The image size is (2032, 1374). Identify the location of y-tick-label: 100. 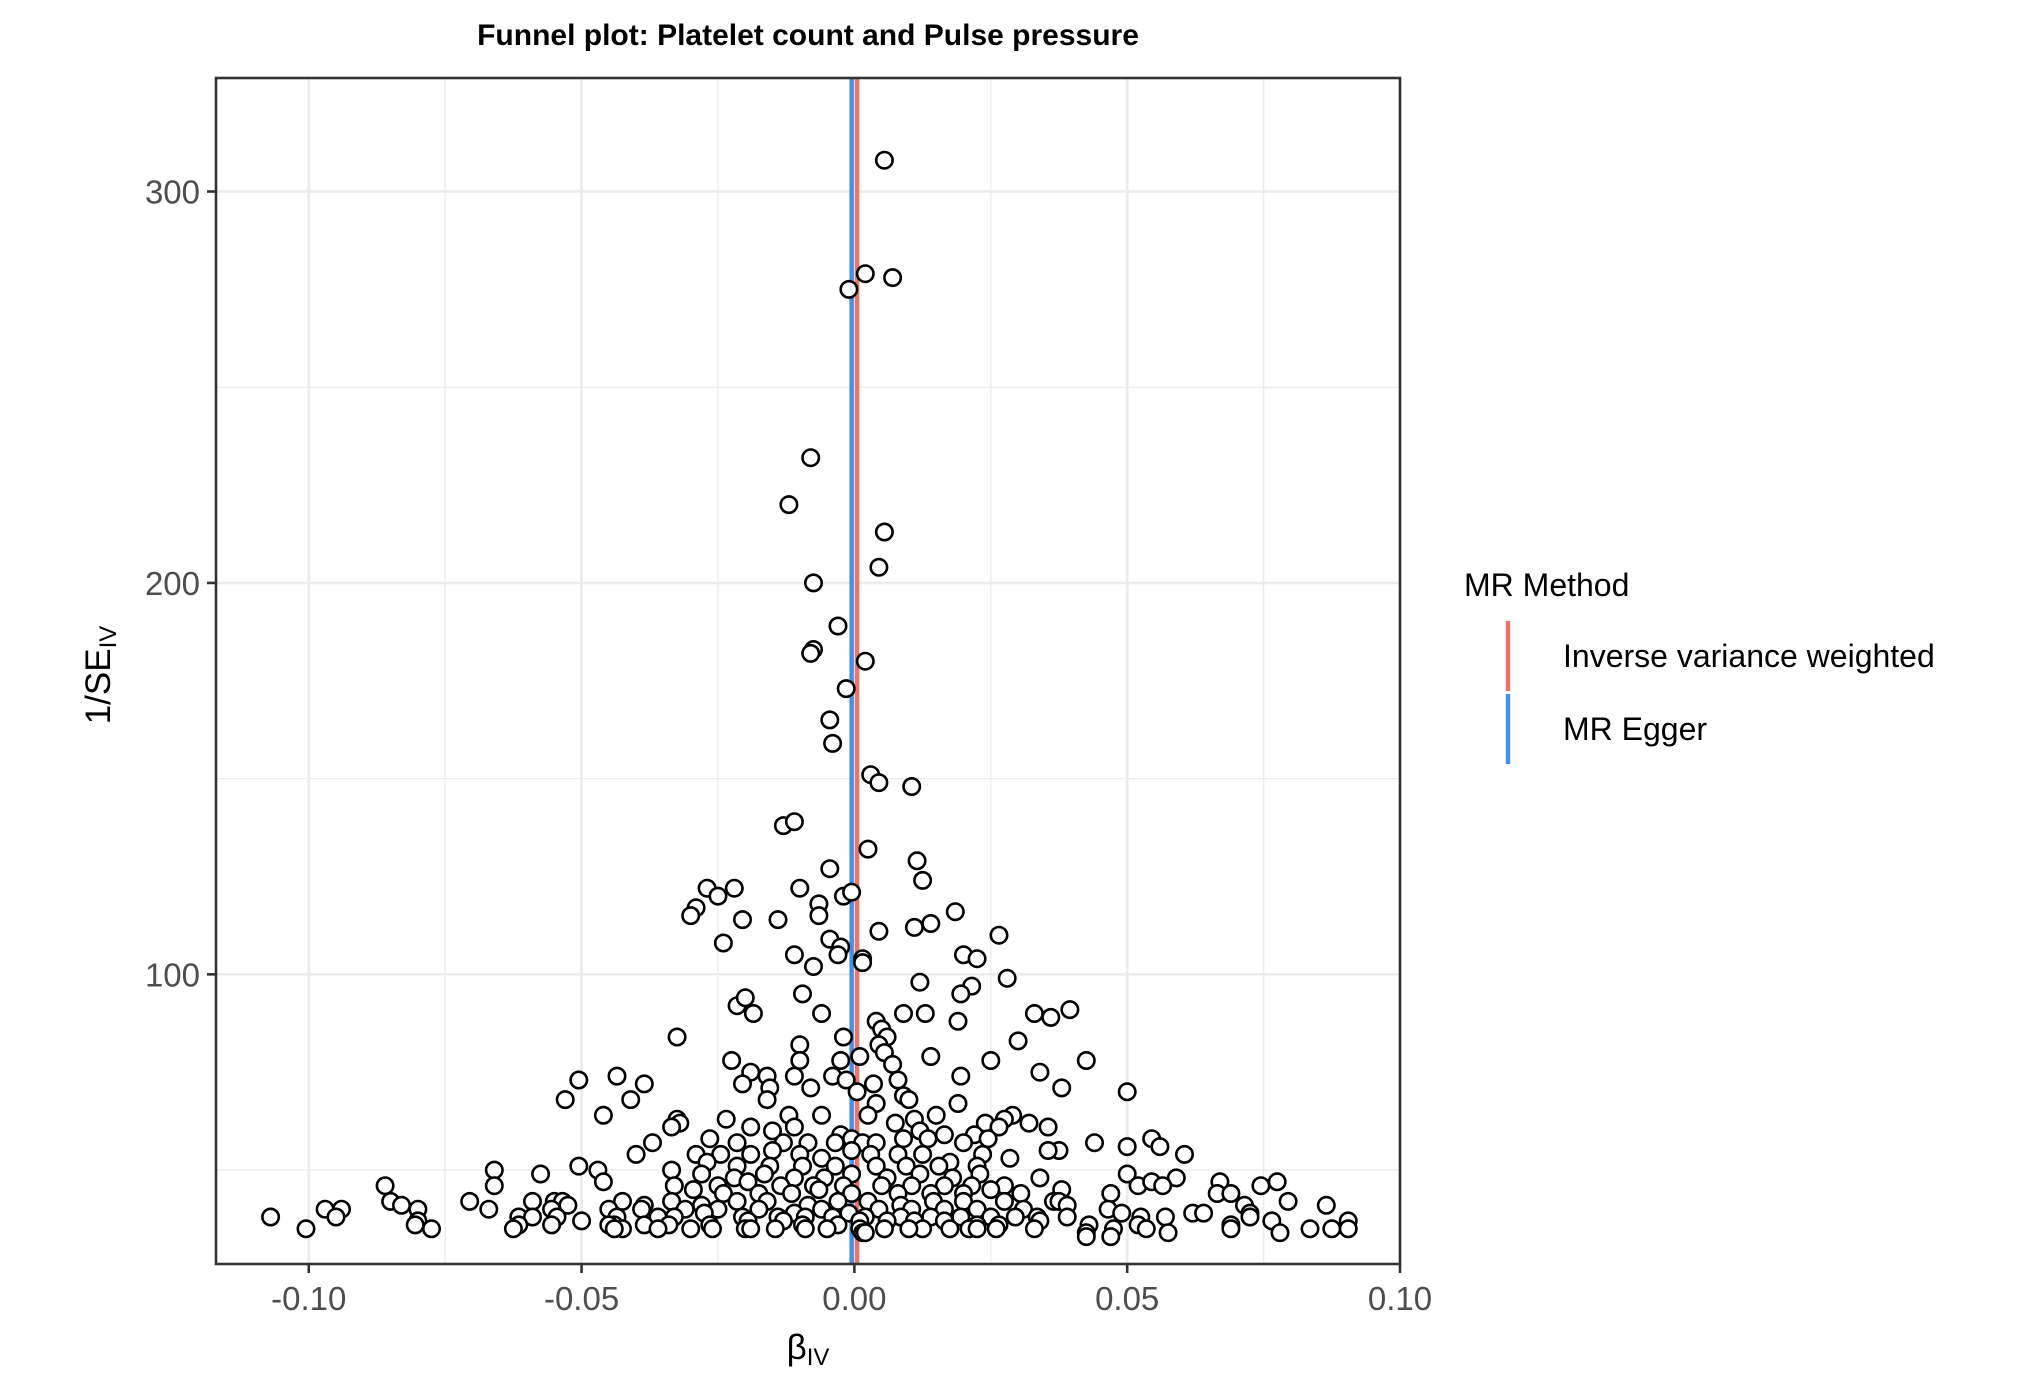
(172, 974).